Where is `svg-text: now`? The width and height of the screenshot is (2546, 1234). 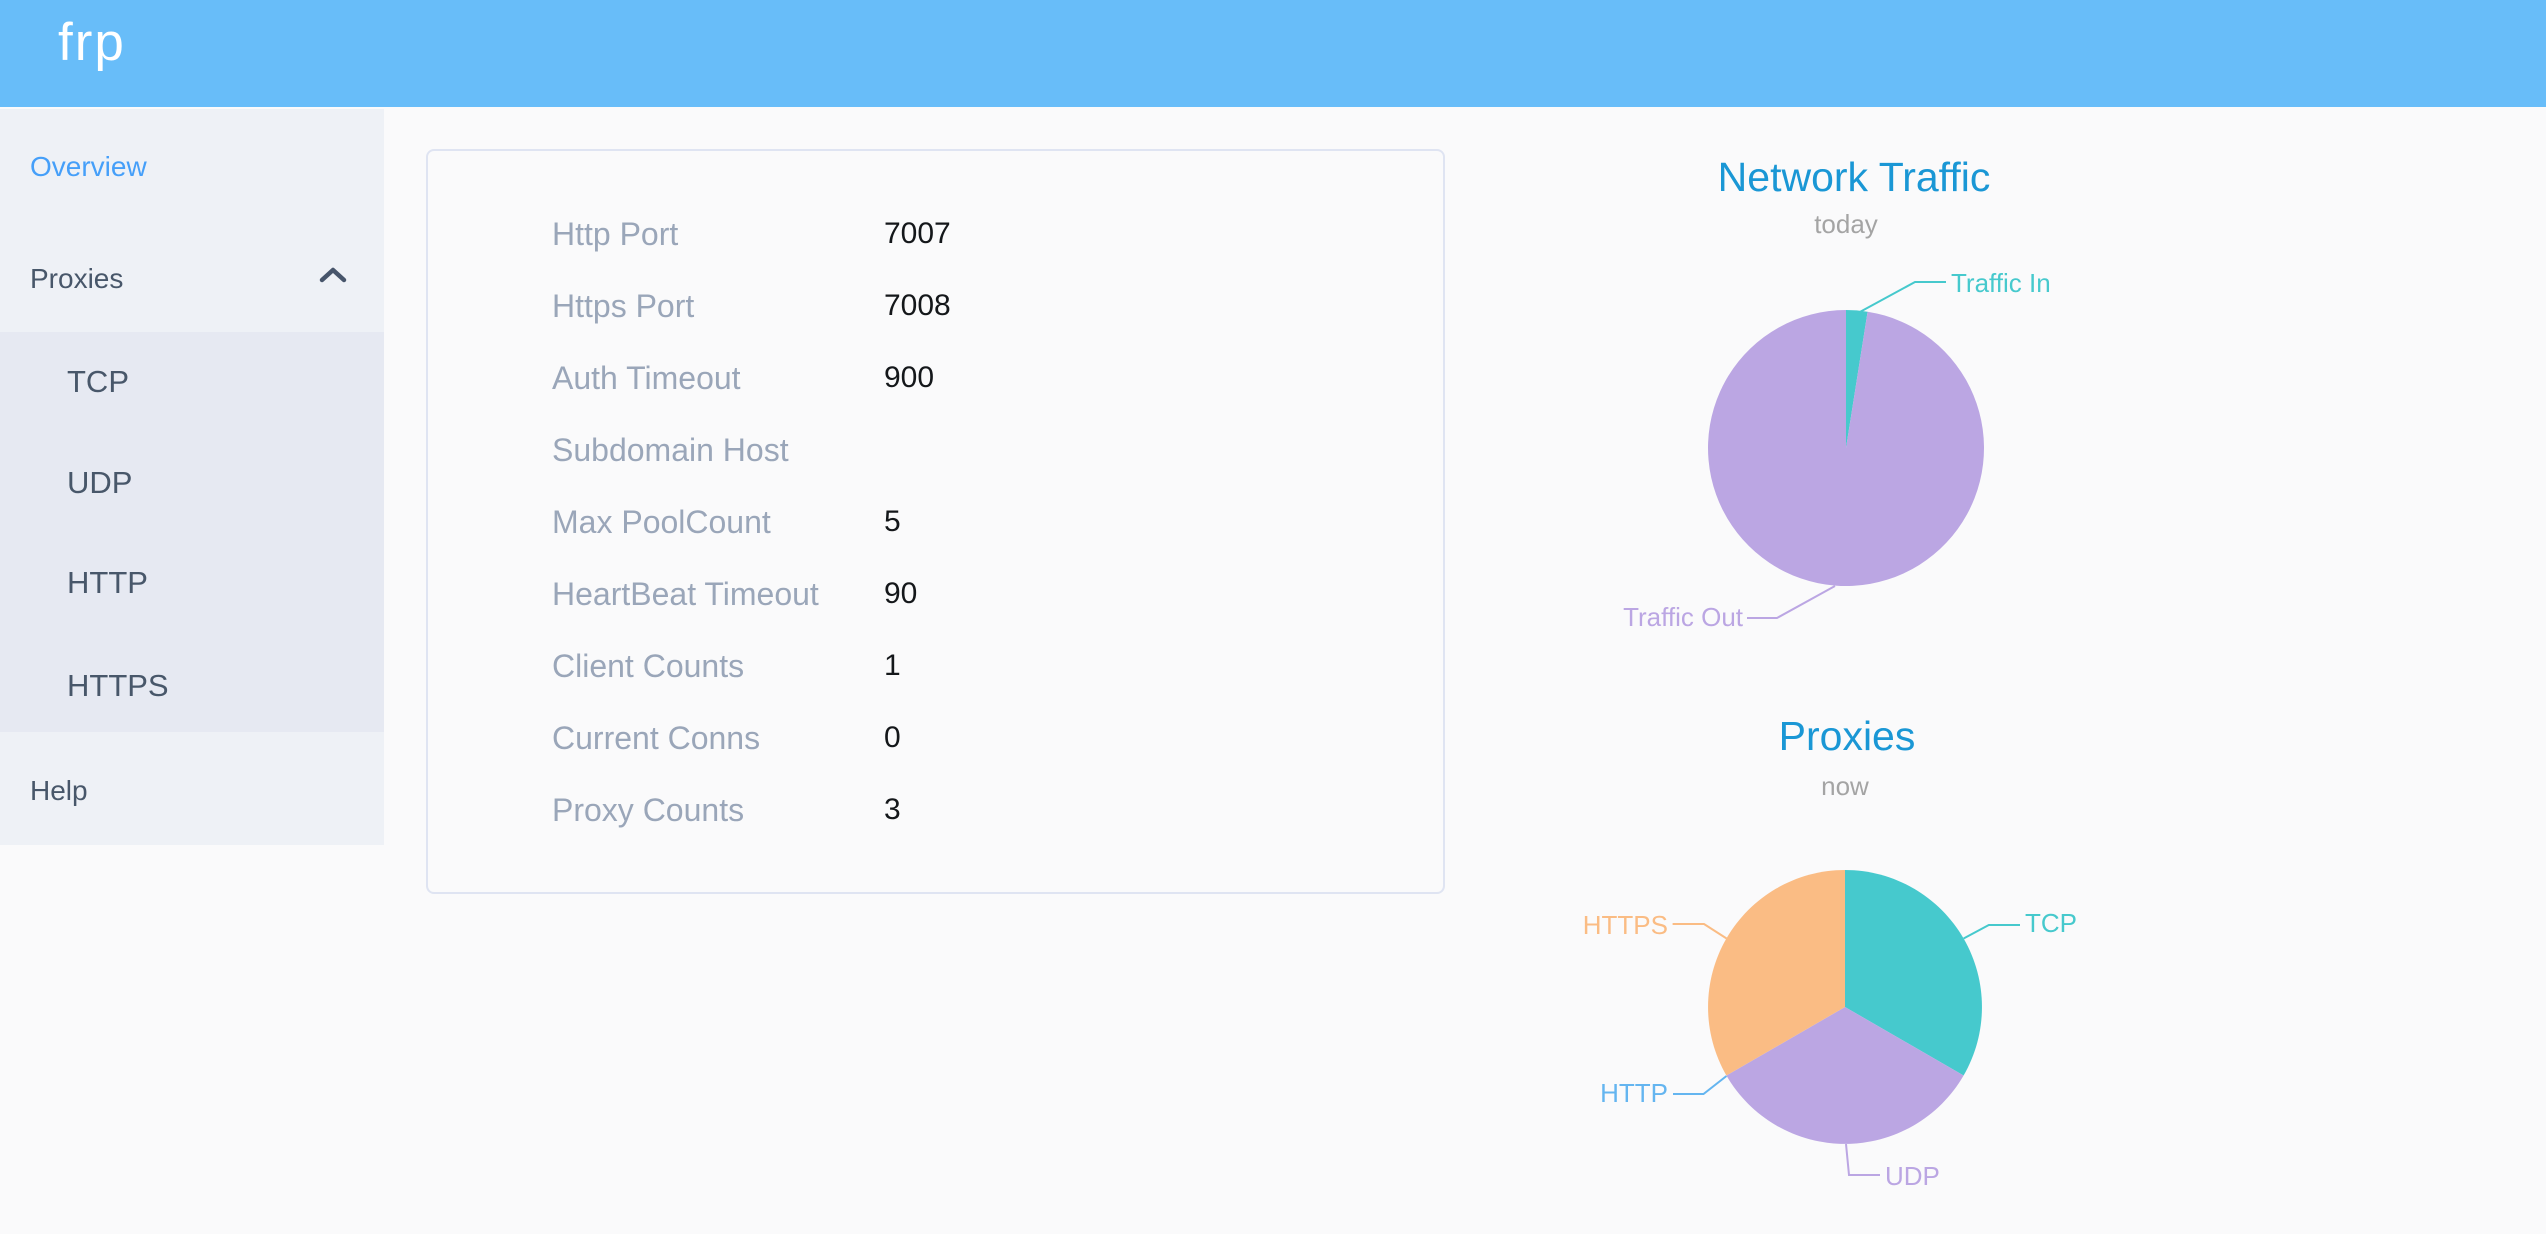 svg-text: now is located at coordinates (1845, 786).